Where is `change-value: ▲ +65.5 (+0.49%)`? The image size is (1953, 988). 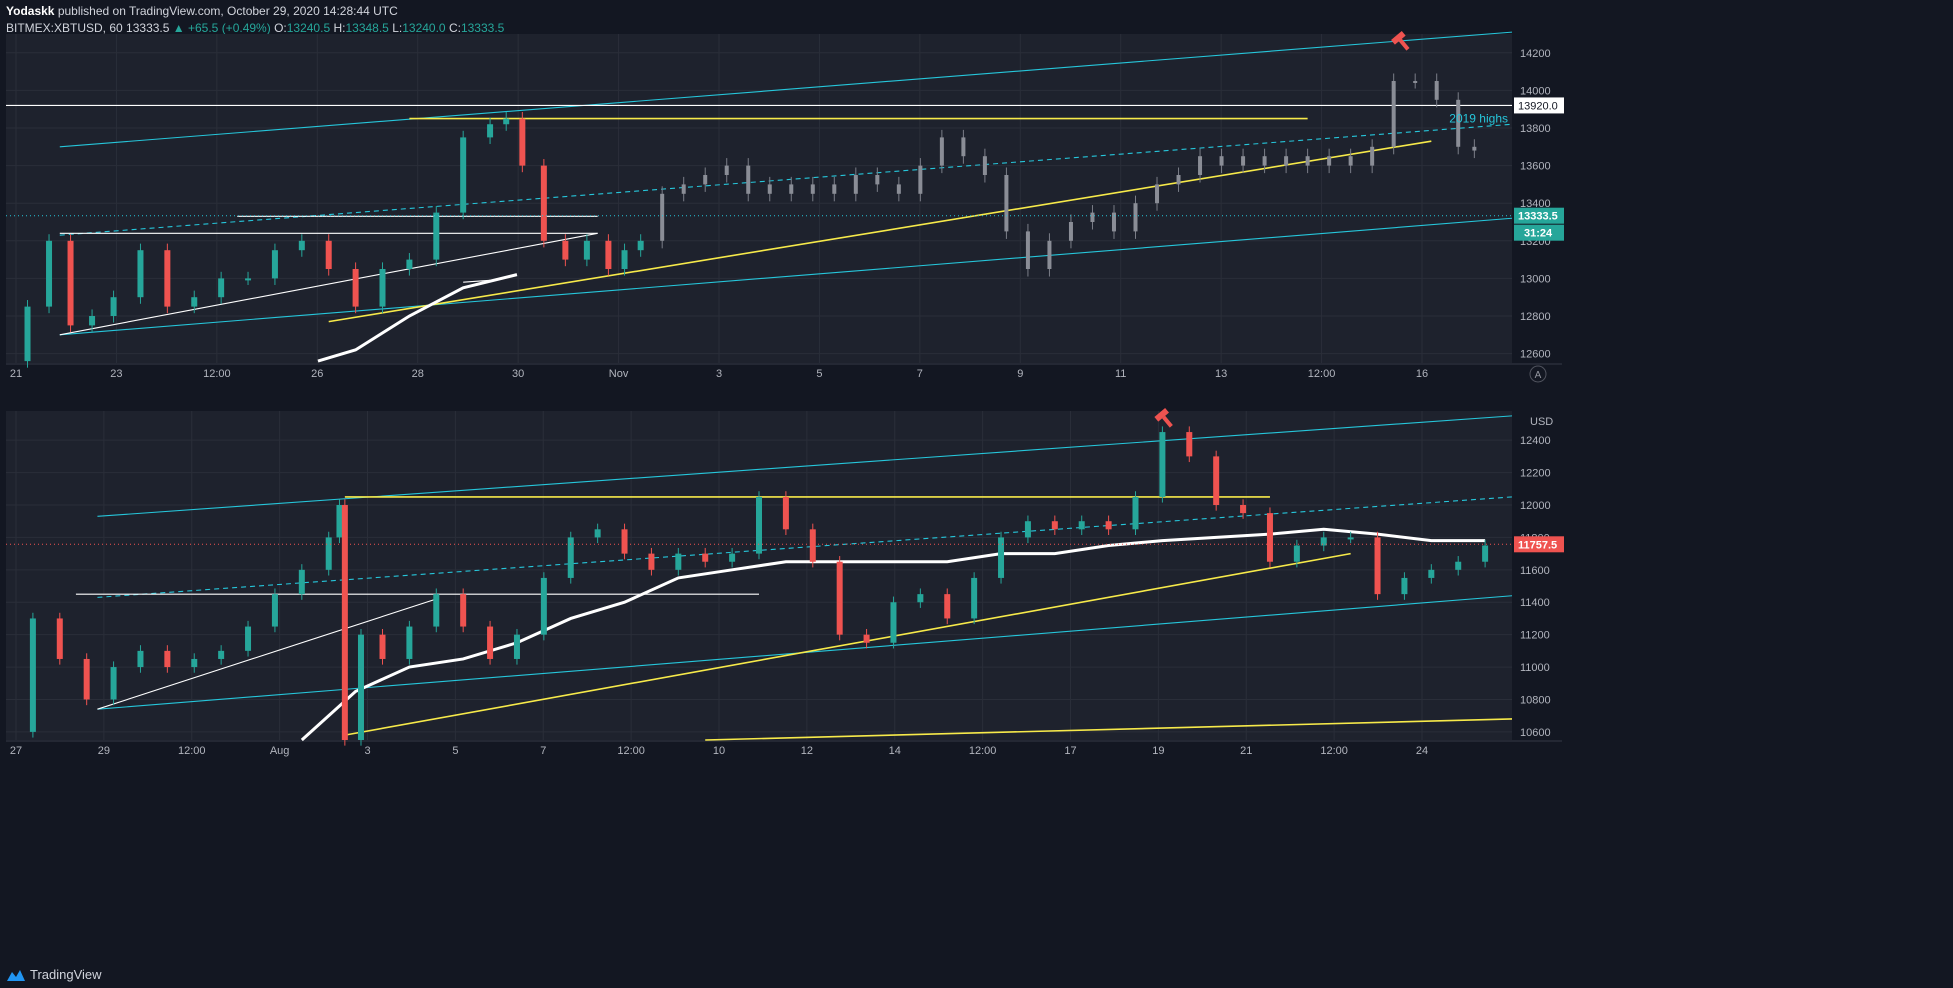
change-value: ▲ +65.5 (+0.49%) is located at coordinates (221, 28).